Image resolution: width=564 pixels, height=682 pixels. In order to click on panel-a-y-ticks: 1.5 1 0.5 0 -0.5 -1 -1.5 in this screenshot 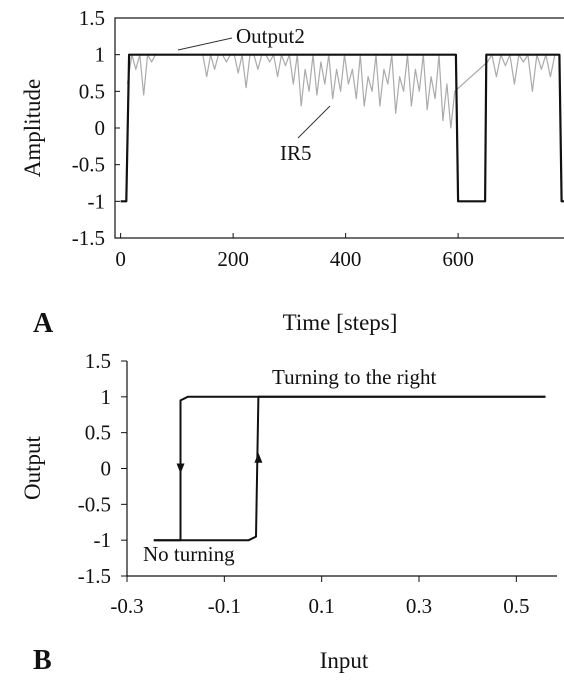, I will do `click(96, 128)`.